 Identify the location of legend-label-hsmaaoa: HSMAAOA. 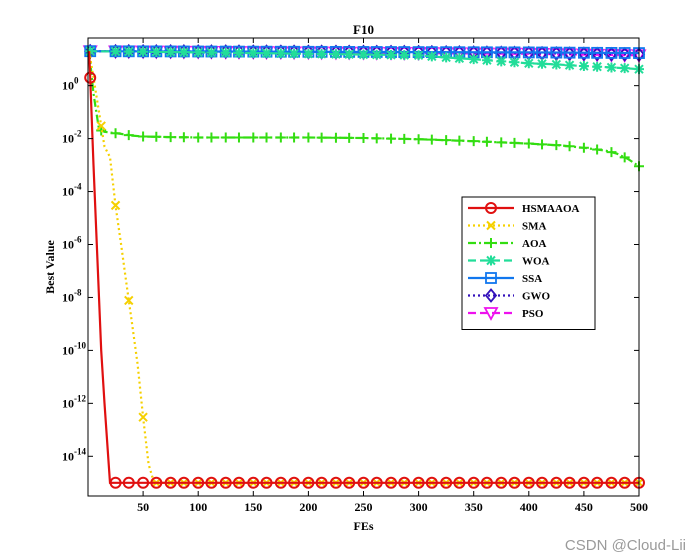
(551, 209).